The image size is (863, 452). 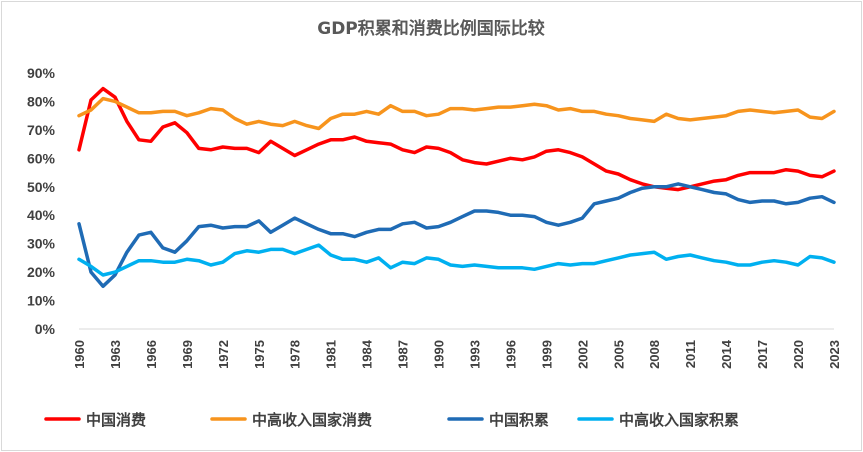 What do you see at coordinates (519, 420) in the screenshot?
I see `legend-label-2: 中国积累` at bounding box center [519, 420].